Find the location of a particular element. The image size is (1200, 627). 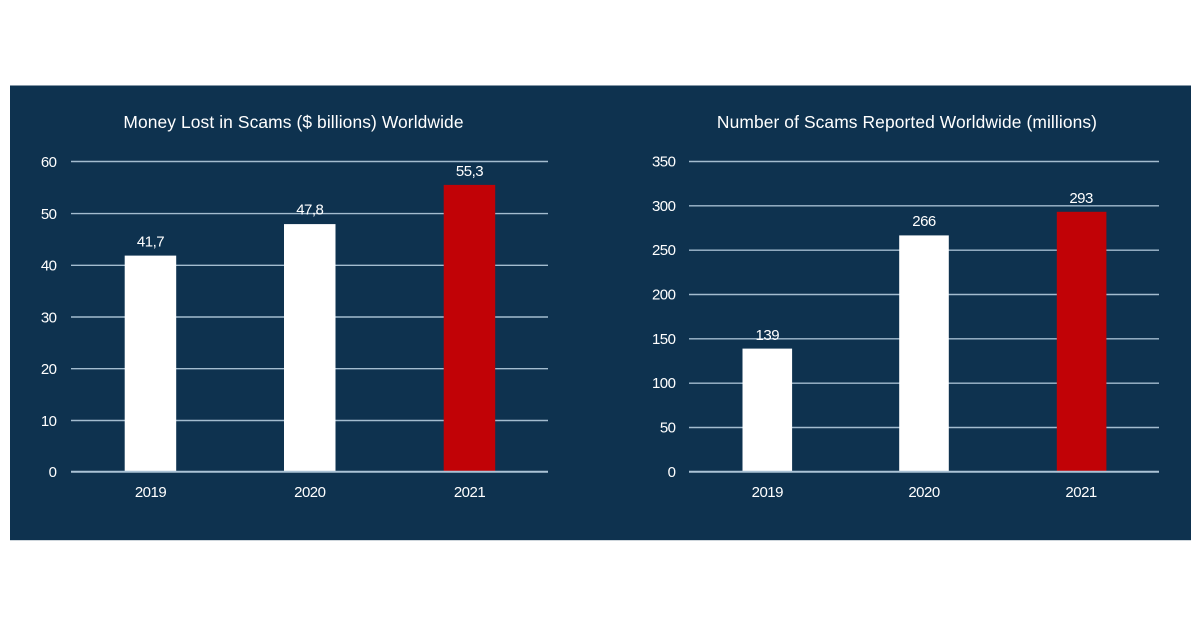

svg-text: 10 is located at coordinates (49, 421).